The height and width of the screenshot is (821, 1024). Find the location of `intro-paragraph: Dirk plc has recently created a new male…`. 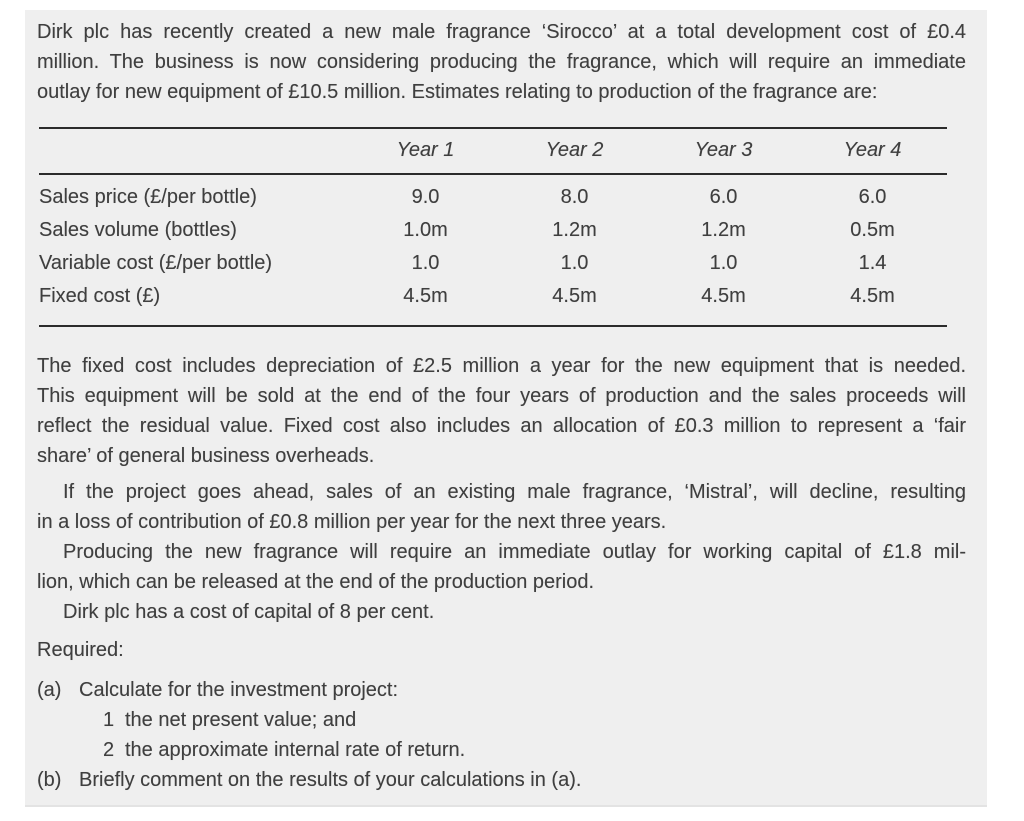

intro-paragraph: Dirk plc has recently created a new male… is located at coordinates (501, 62).